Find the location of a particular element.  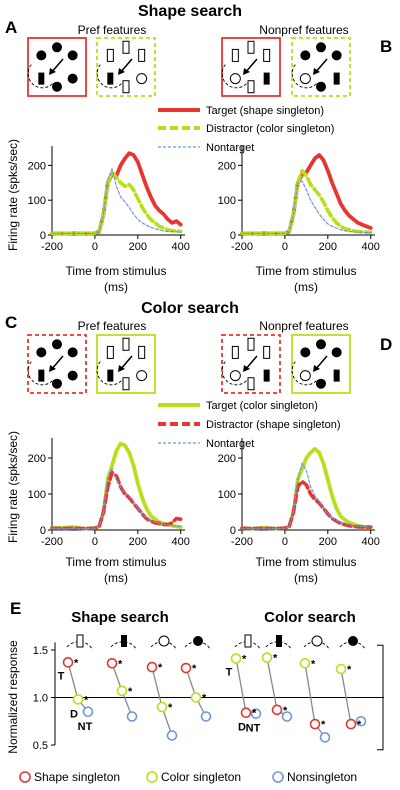

e-icon-filled-rect is located at coordinates (279, 641).